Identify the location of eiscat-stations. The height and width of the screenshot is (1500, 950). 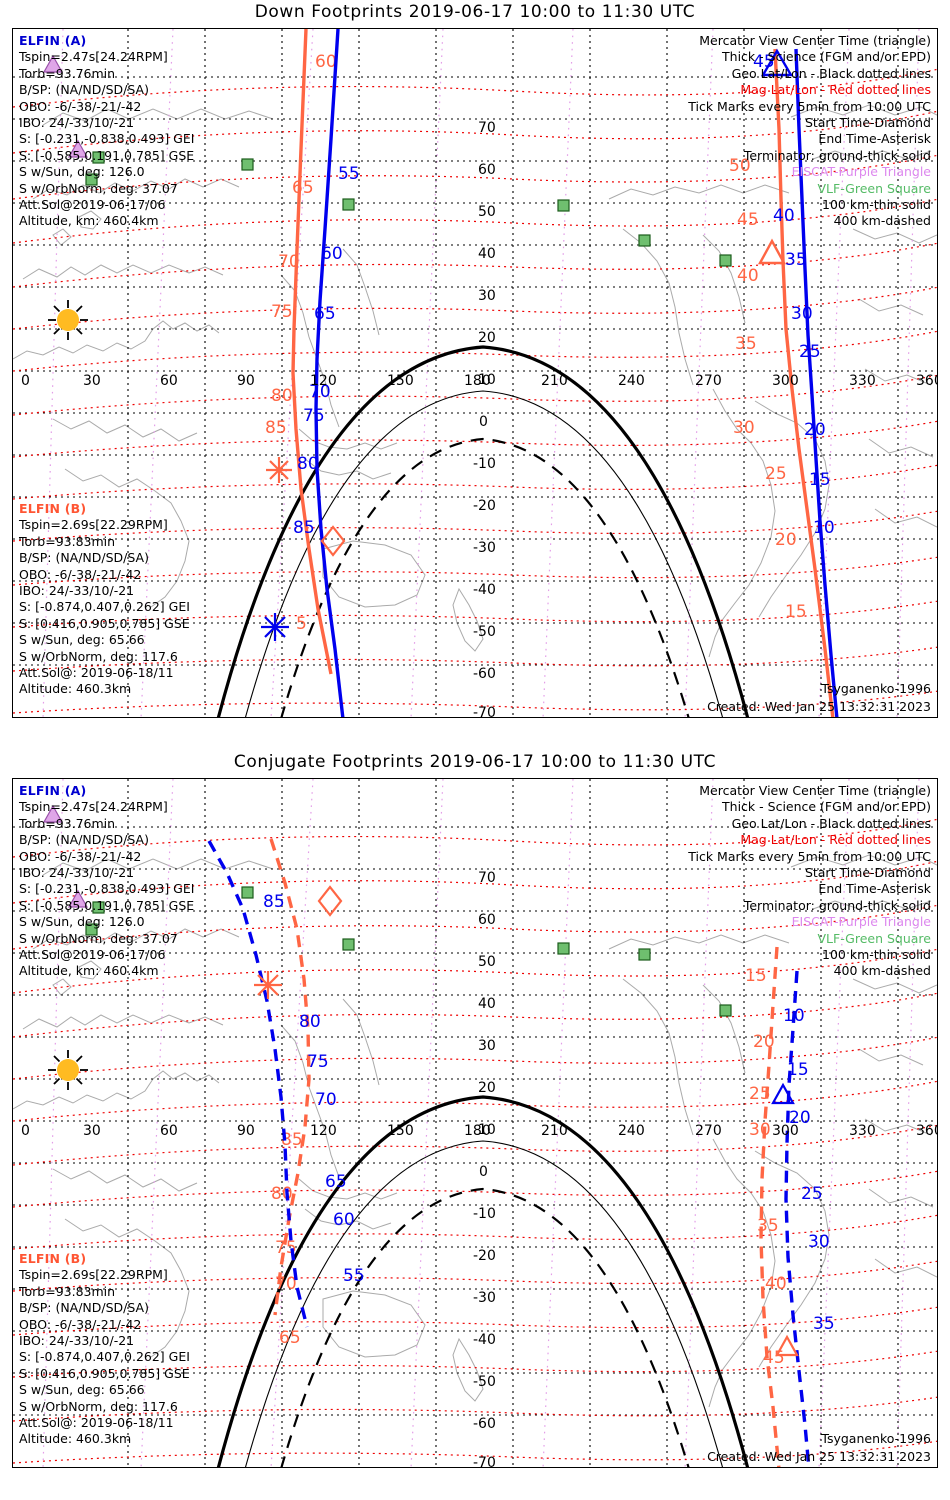
(65, 106).